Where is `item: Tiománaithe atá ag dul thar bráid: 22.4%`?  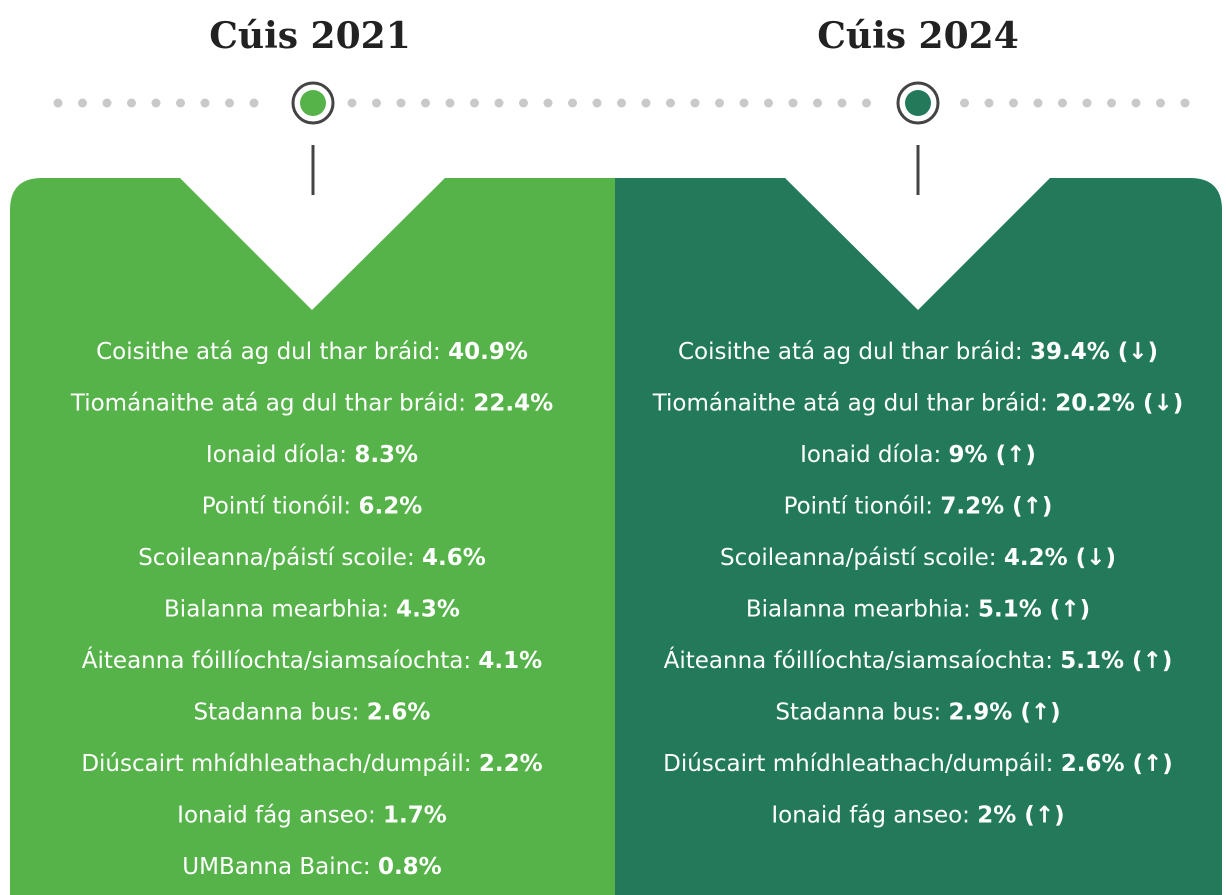
item: Tiománaithe atá ag dul thar bráid: 22.4% is located at coordinates (311, 403).